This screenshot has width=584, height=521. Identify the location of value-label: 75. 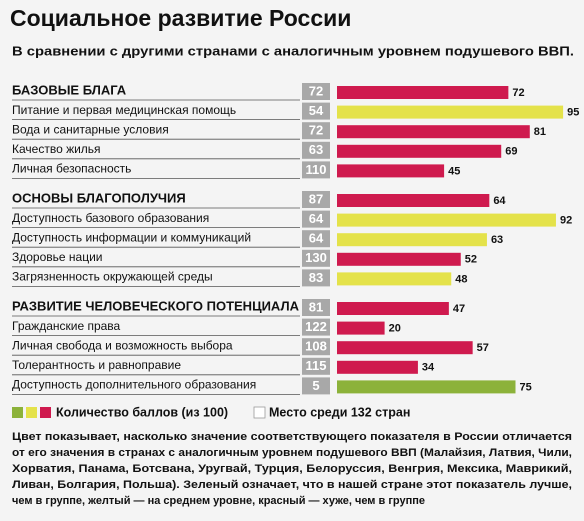
(526, 387).